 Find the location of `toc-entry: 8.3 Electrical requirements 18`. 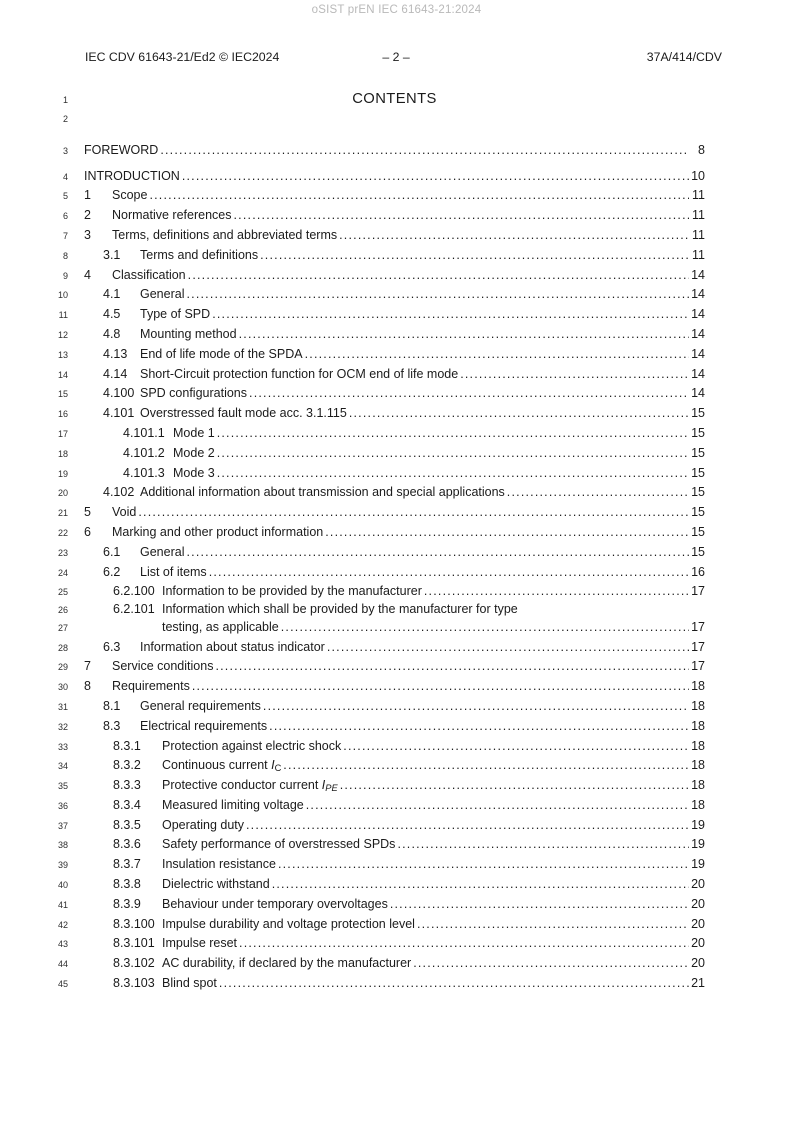

toc-entry: 8.3 Electrical requirements 18 is located at coordinates (394, 727).